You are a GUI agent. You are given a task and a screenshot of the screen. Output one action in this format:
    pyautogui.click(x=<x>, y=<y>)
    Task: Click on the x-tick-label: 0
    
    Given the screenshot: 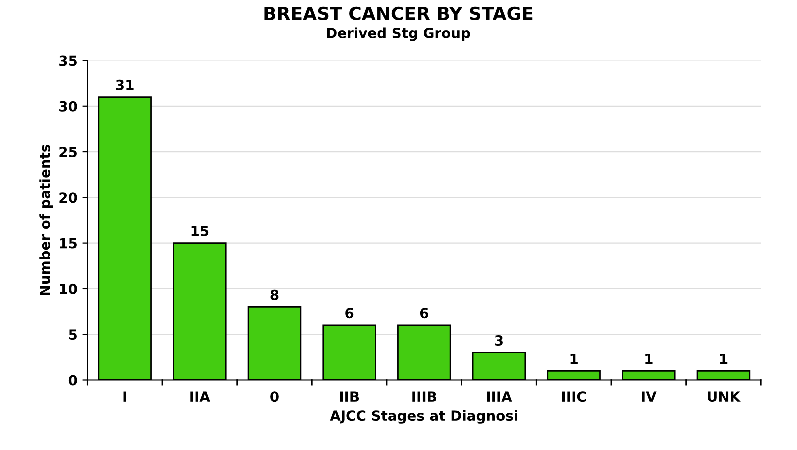 What is the action you would take?
    pyautogui.click(x=274, y=397)
    